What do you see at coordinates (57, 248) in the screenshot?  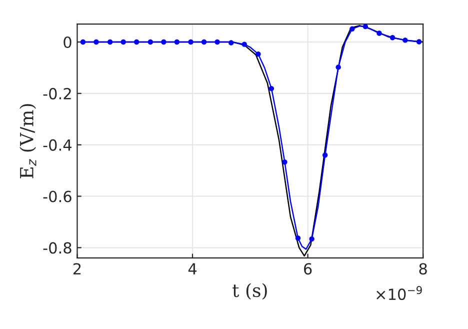 I see `y-tick-label: -0.8` at bounding box center [57, 248].